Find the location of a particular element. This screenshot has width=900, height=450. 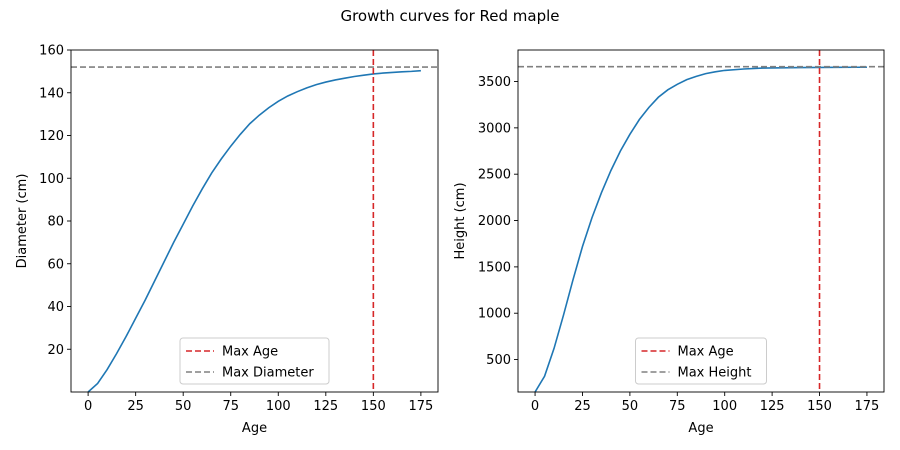

y-tick-label: 80 is located at coordinates (55, 222).